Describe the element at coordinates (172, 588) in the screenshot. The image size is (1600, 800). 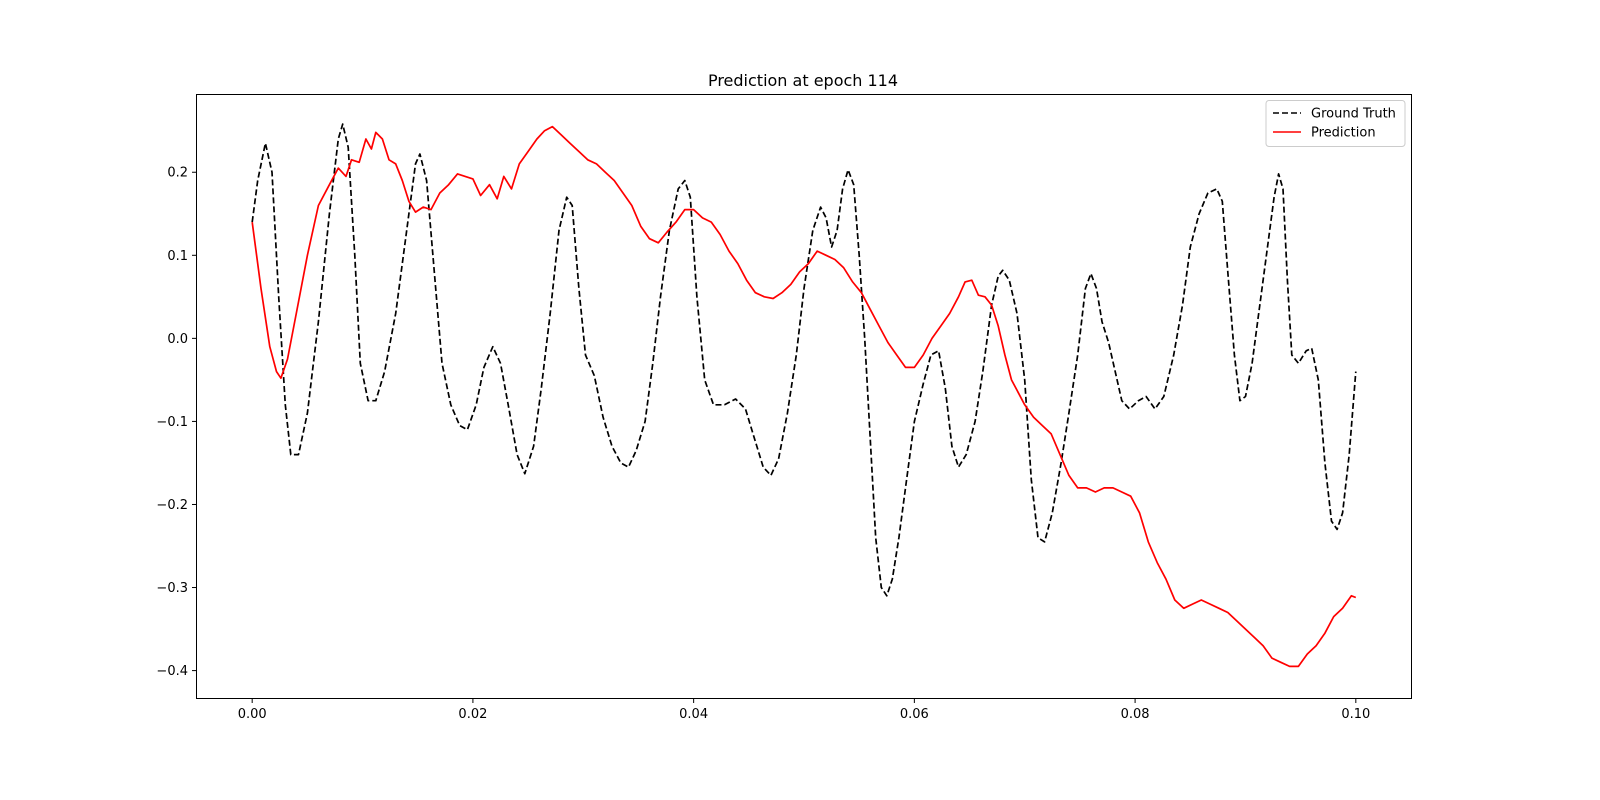
I see `y-tick-label: −0.3` at that location.